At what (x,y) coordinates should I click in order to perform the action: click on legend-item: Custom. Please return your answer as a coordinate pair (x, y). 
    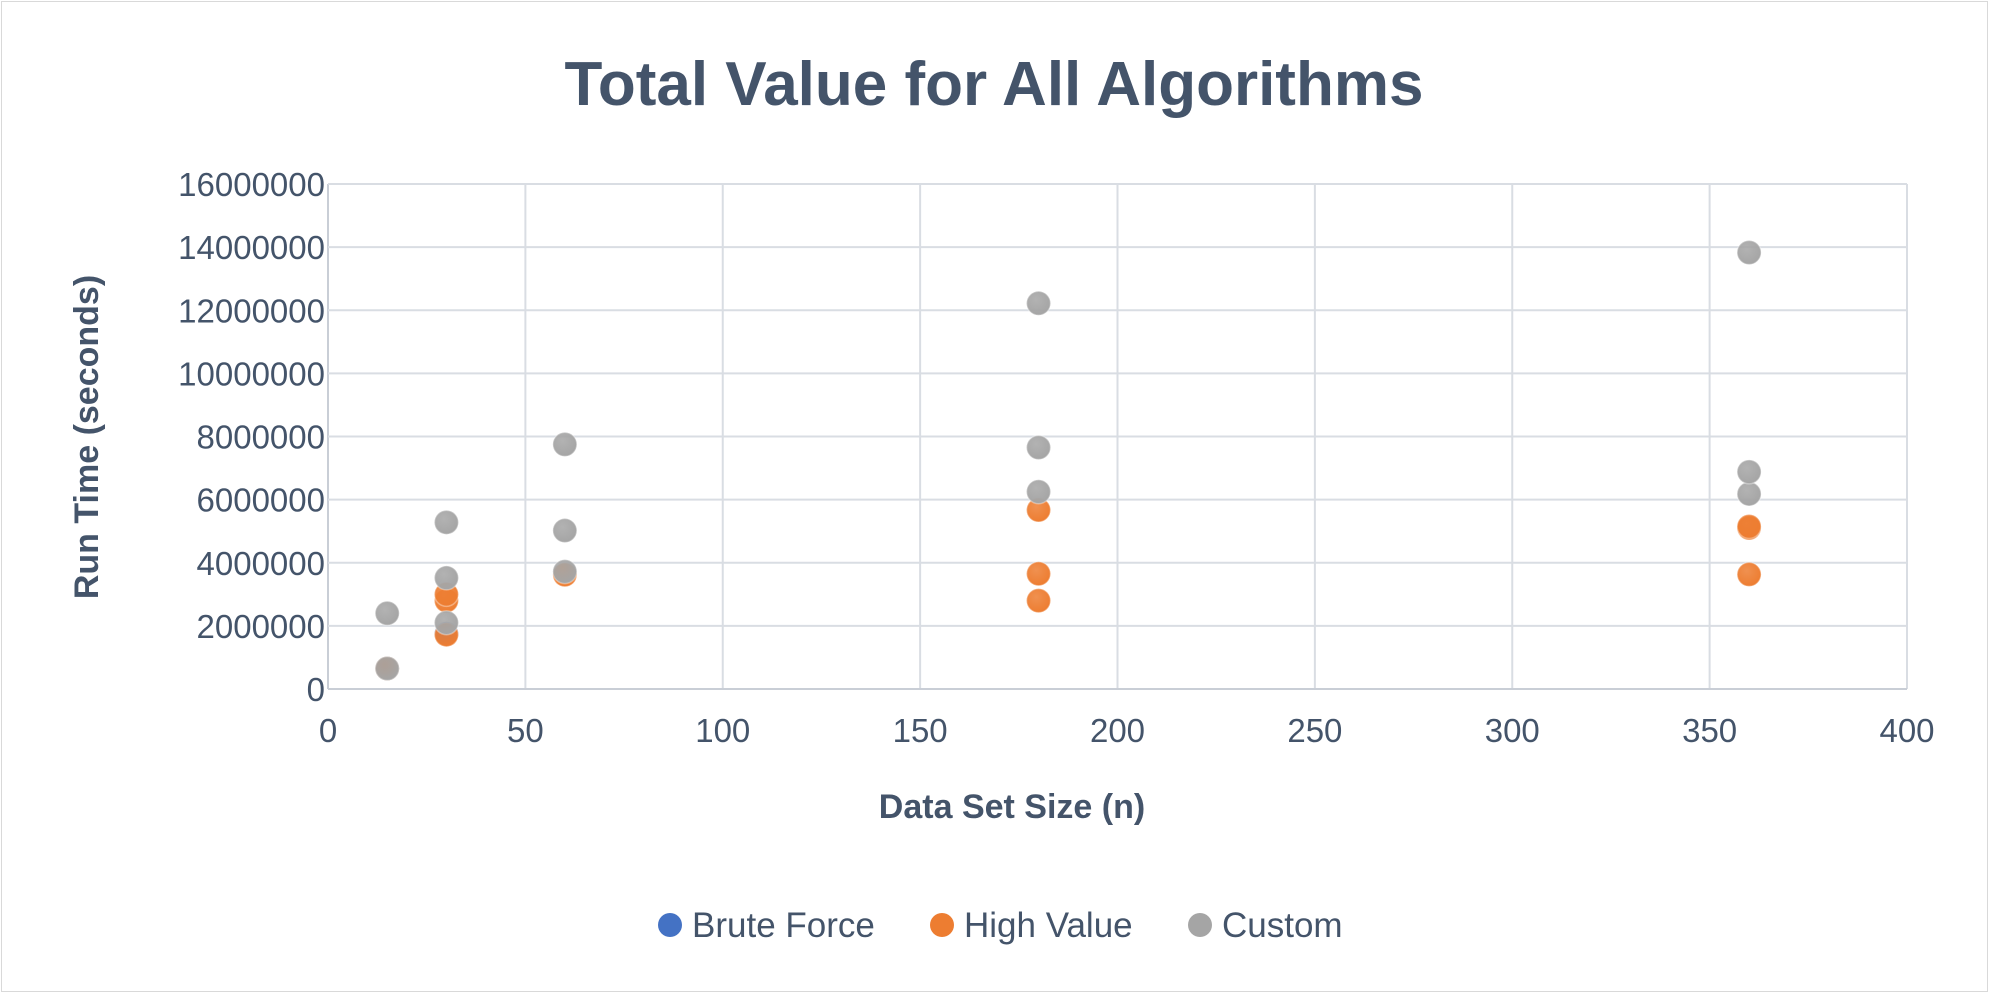
    Looking at the image, I should click on (1265, 925).